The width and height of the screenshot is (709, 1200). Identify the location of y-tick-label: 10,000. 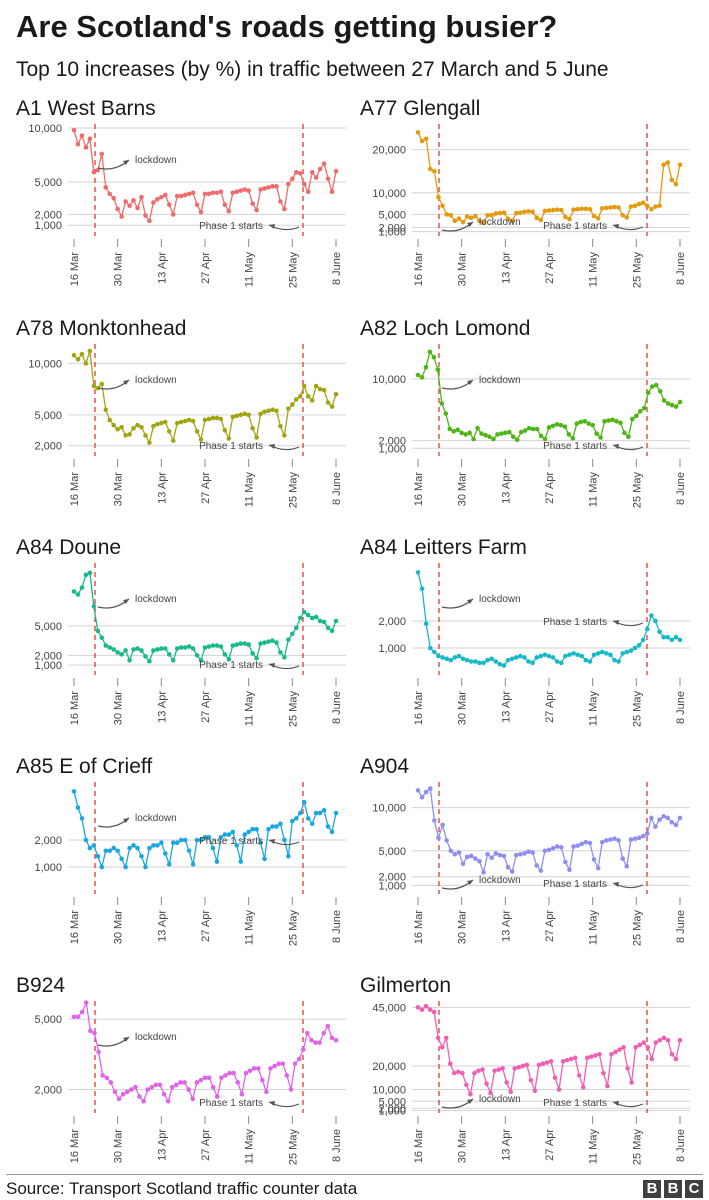
(389, 194).